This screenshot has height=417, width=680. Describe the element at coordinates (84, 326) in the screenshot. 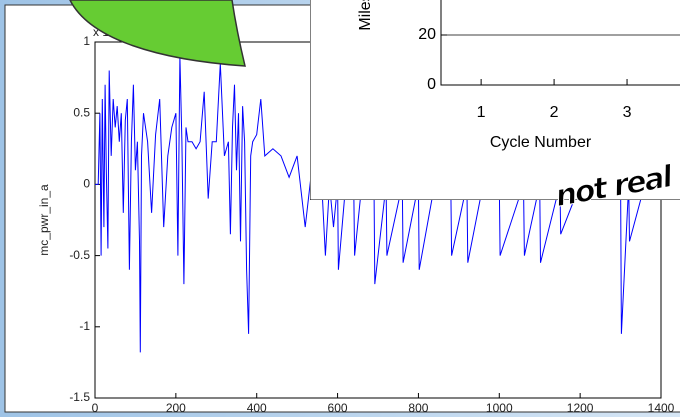

I see `y-tick-label: -1` at that location.